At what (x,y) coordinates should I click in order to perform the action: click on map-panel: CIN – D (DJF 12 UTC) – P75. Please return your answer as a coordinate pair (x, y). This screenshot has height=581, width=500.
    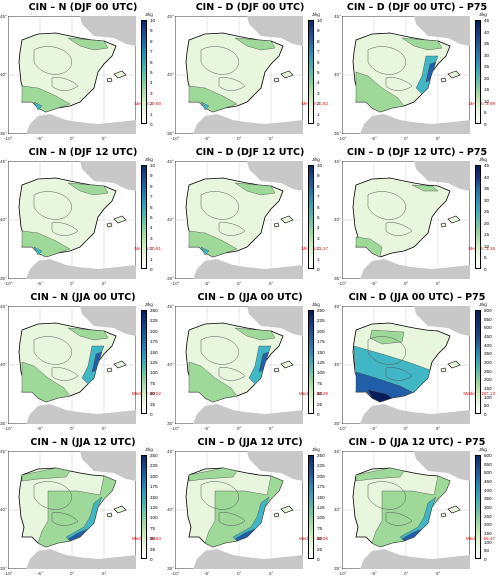
    Looking at the image, I should click on (417, 217).